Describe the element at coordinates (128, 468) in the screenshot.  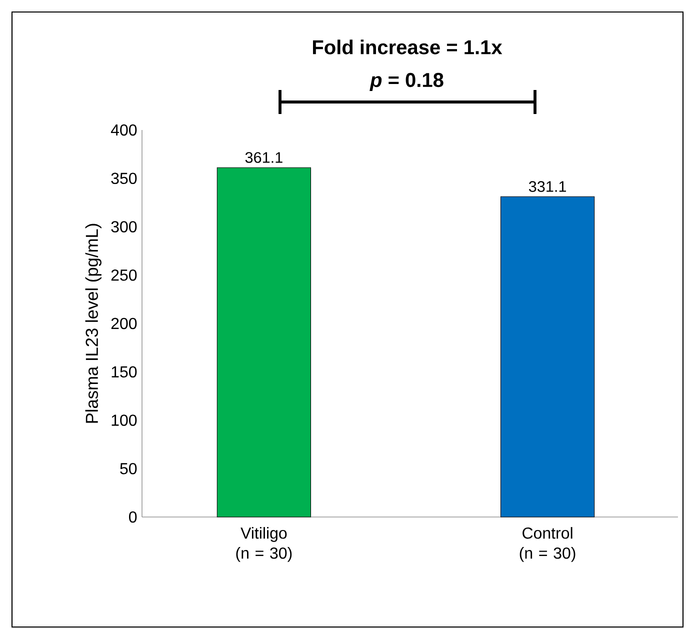
I see `y-tick-label: 50` at that location.